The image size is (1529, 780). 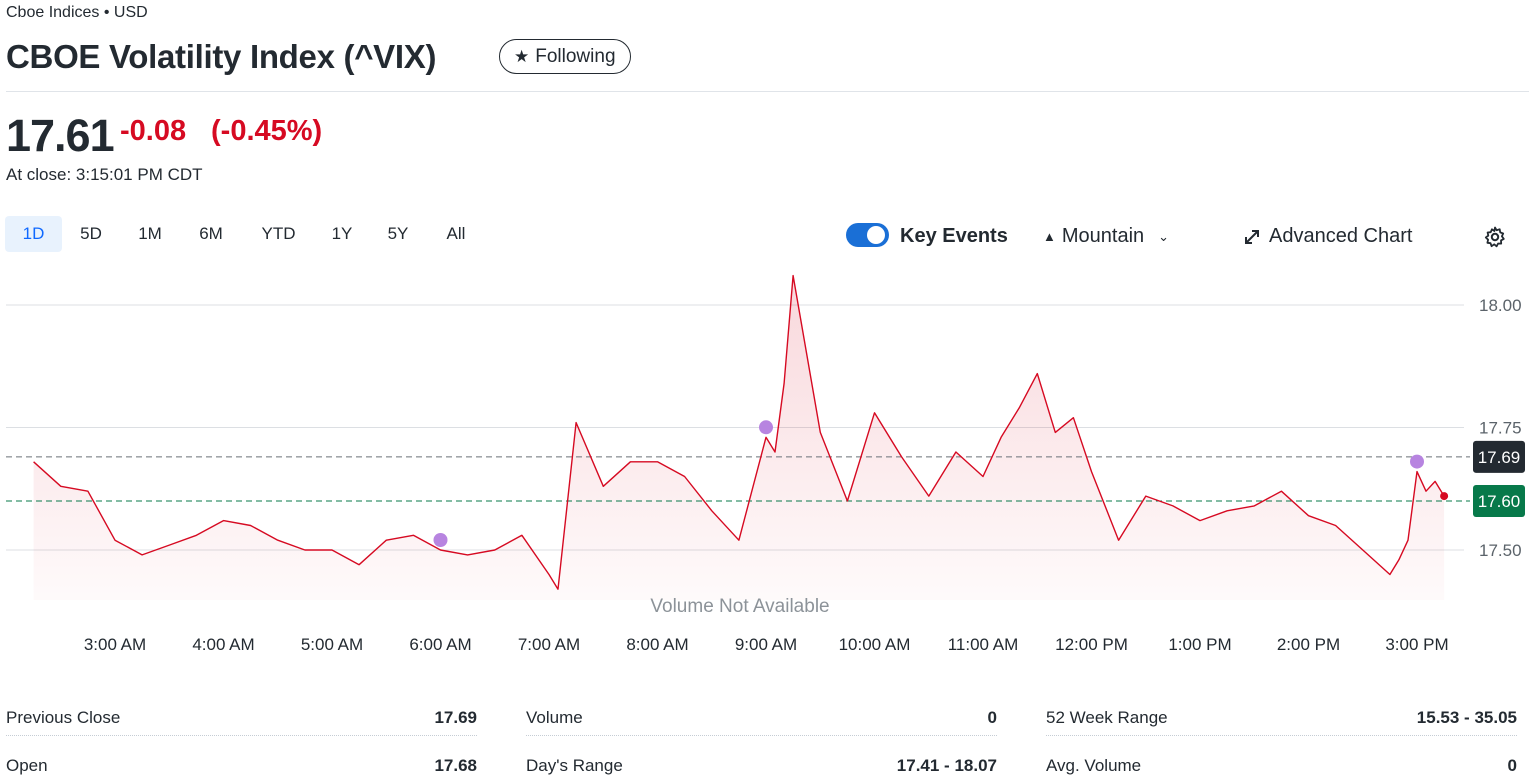 I want to click on range-5d-button: 5D, so click(x=91, y=233).